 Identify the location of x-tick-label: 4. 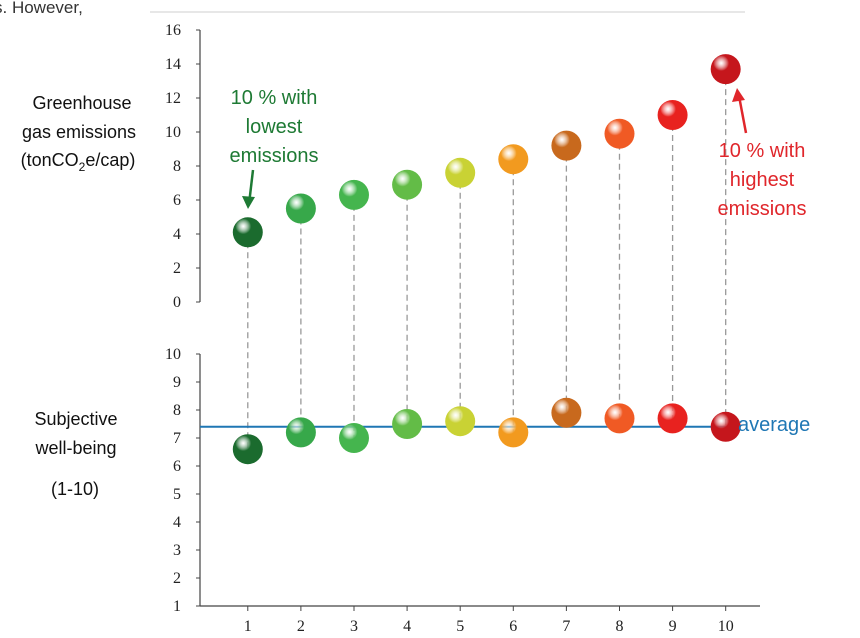
(407, 626).